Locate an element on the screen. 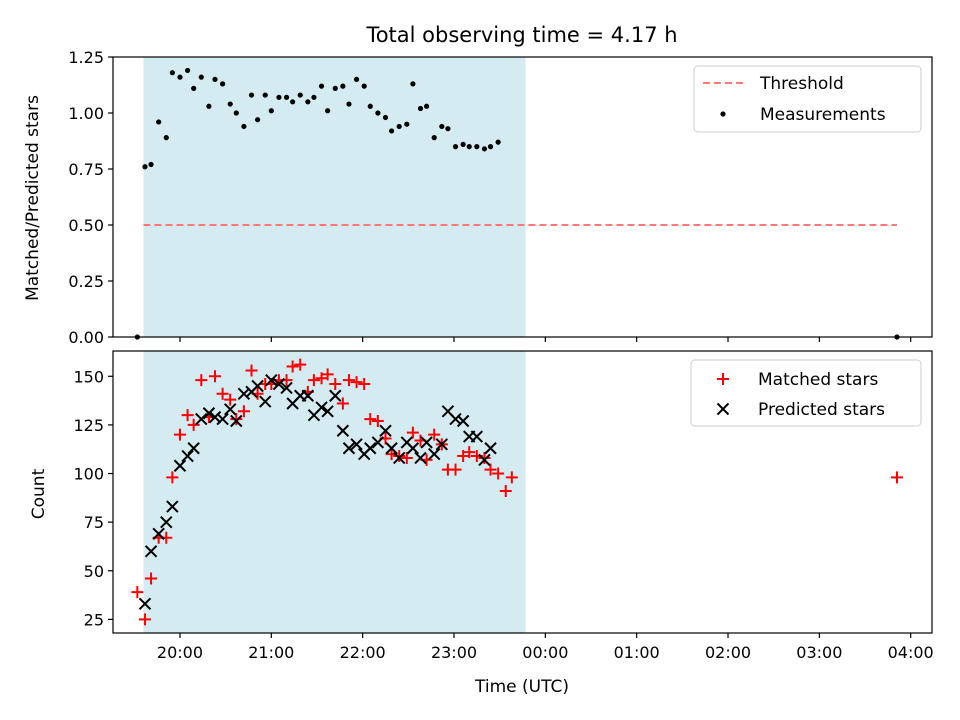 This screenshot has width=960, height=720. x-tick-label: 21:00 is located at coordinates (271, 652).